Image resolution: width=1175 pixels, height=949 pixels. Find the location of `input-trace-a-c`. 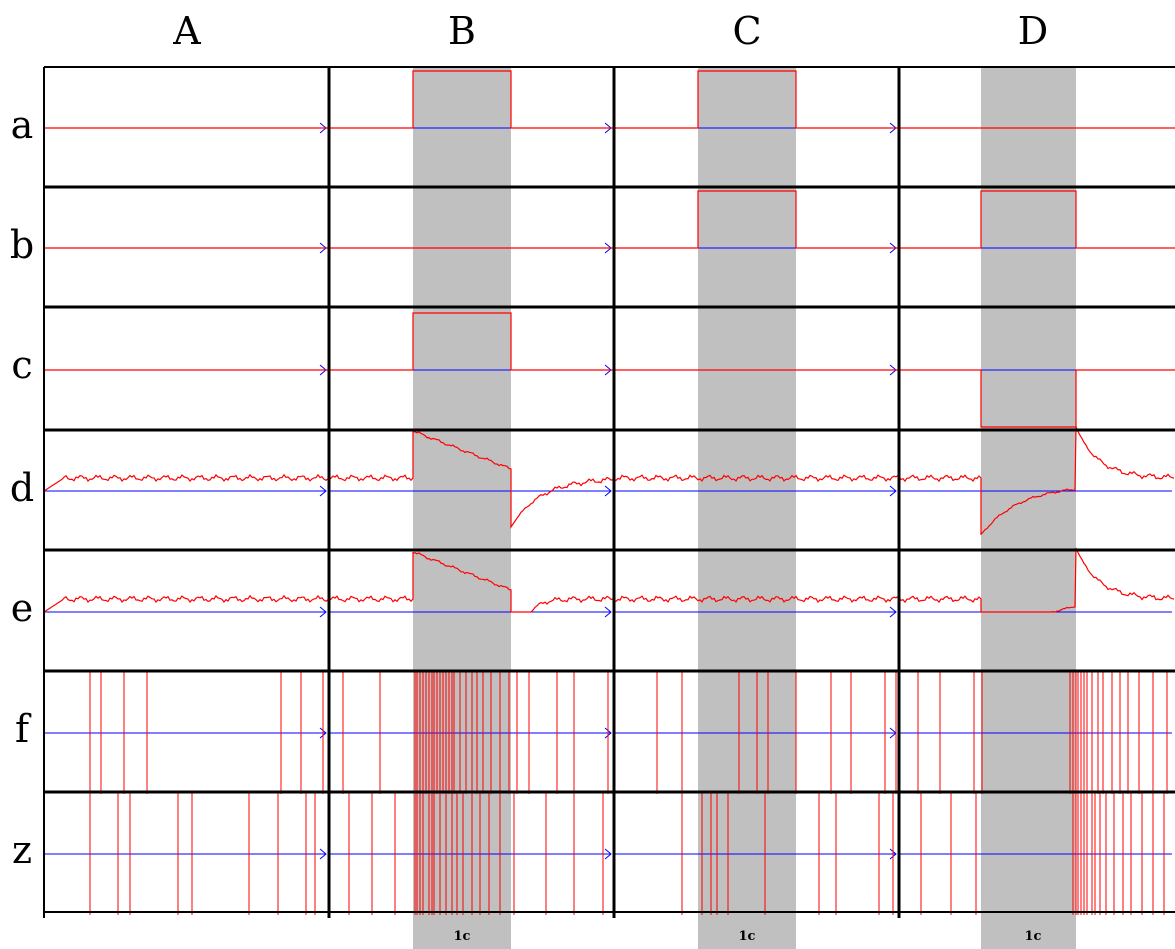

input-trace-a-c is located at coordinates (756, 99).